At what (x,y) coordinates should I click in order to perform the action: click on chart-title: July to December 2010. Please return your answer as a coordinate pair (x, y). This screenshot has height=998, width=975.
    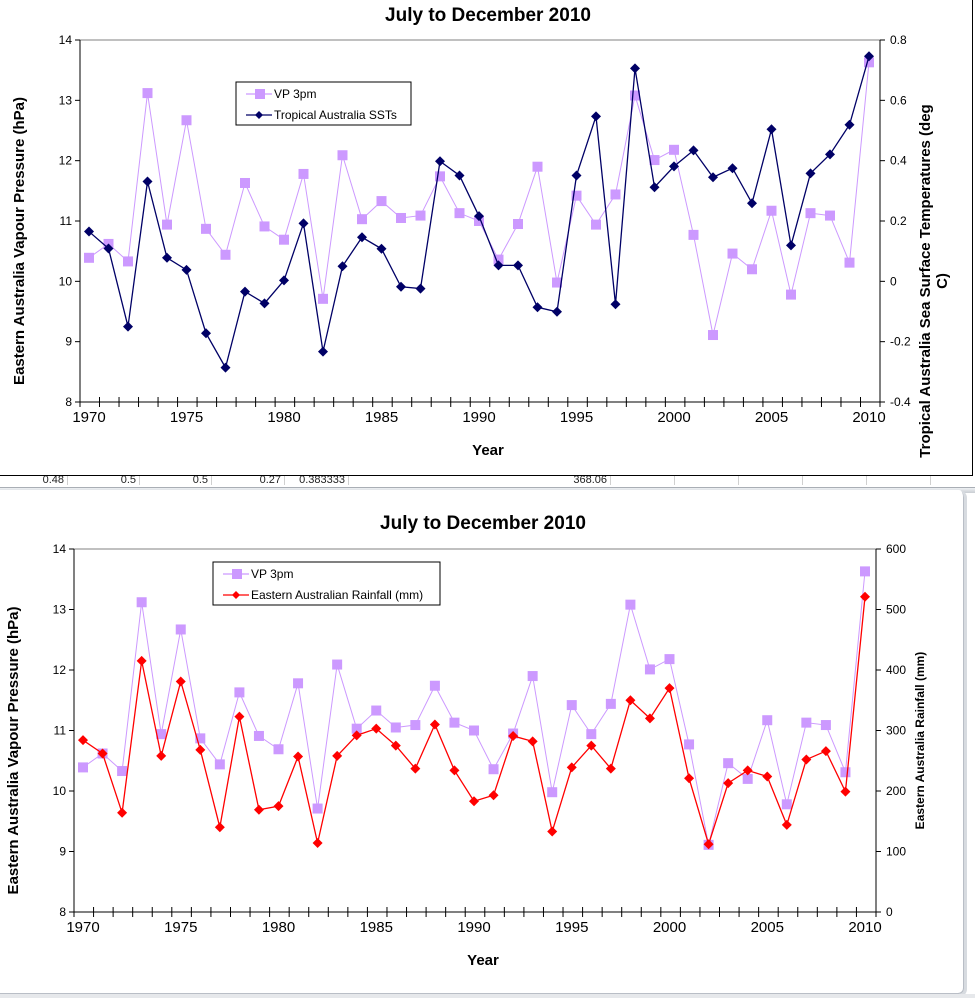
    Looking at the image, I should click on (488, 15).